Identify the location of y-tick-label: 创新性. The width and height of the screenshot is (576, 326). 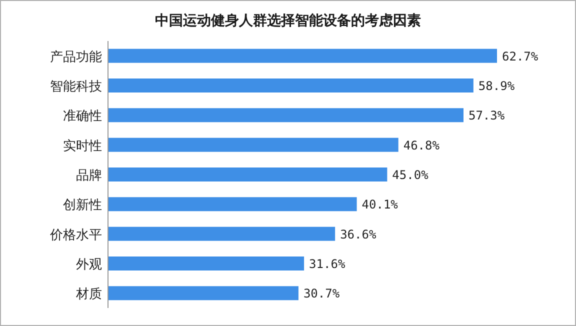
(82, 206).